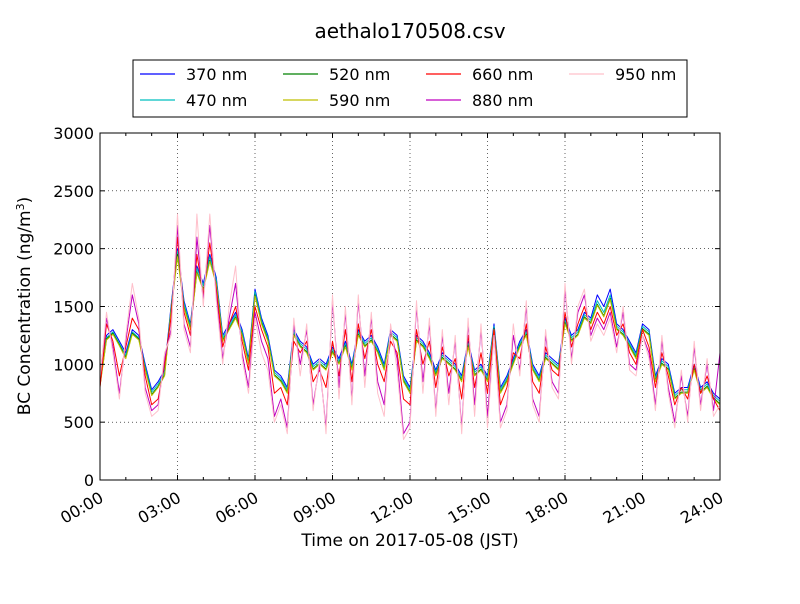 Image resolution: width=800 pixels, height=604 pixels. What do you see at coordinates (645, 74) in the screenshot?
I see `legend-label-950-nm: 950 nm` at bounding box center [645, 74].